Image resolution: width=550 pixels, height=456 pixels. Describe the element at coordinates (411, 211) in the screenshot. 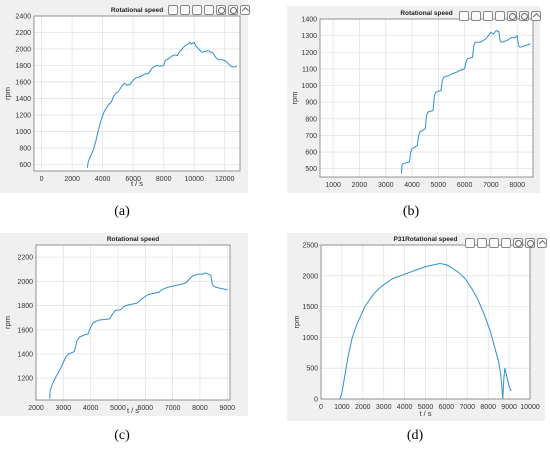

I see `caption-b: (b)` at that location.